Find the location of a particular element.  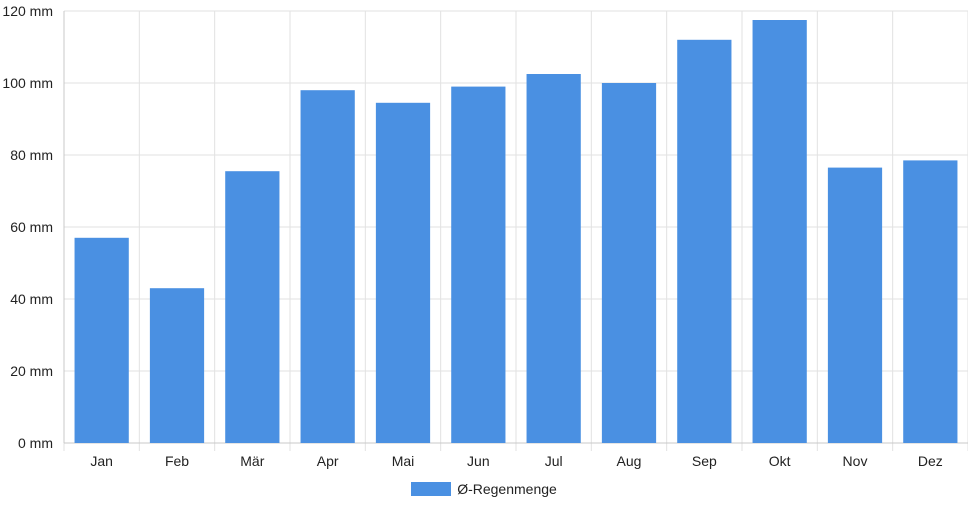

y-tick-labels: 0 mm 20 mm 40 mm 60 mm 80 mm 100 mm 120 mm is located at coordinates (27, 227).